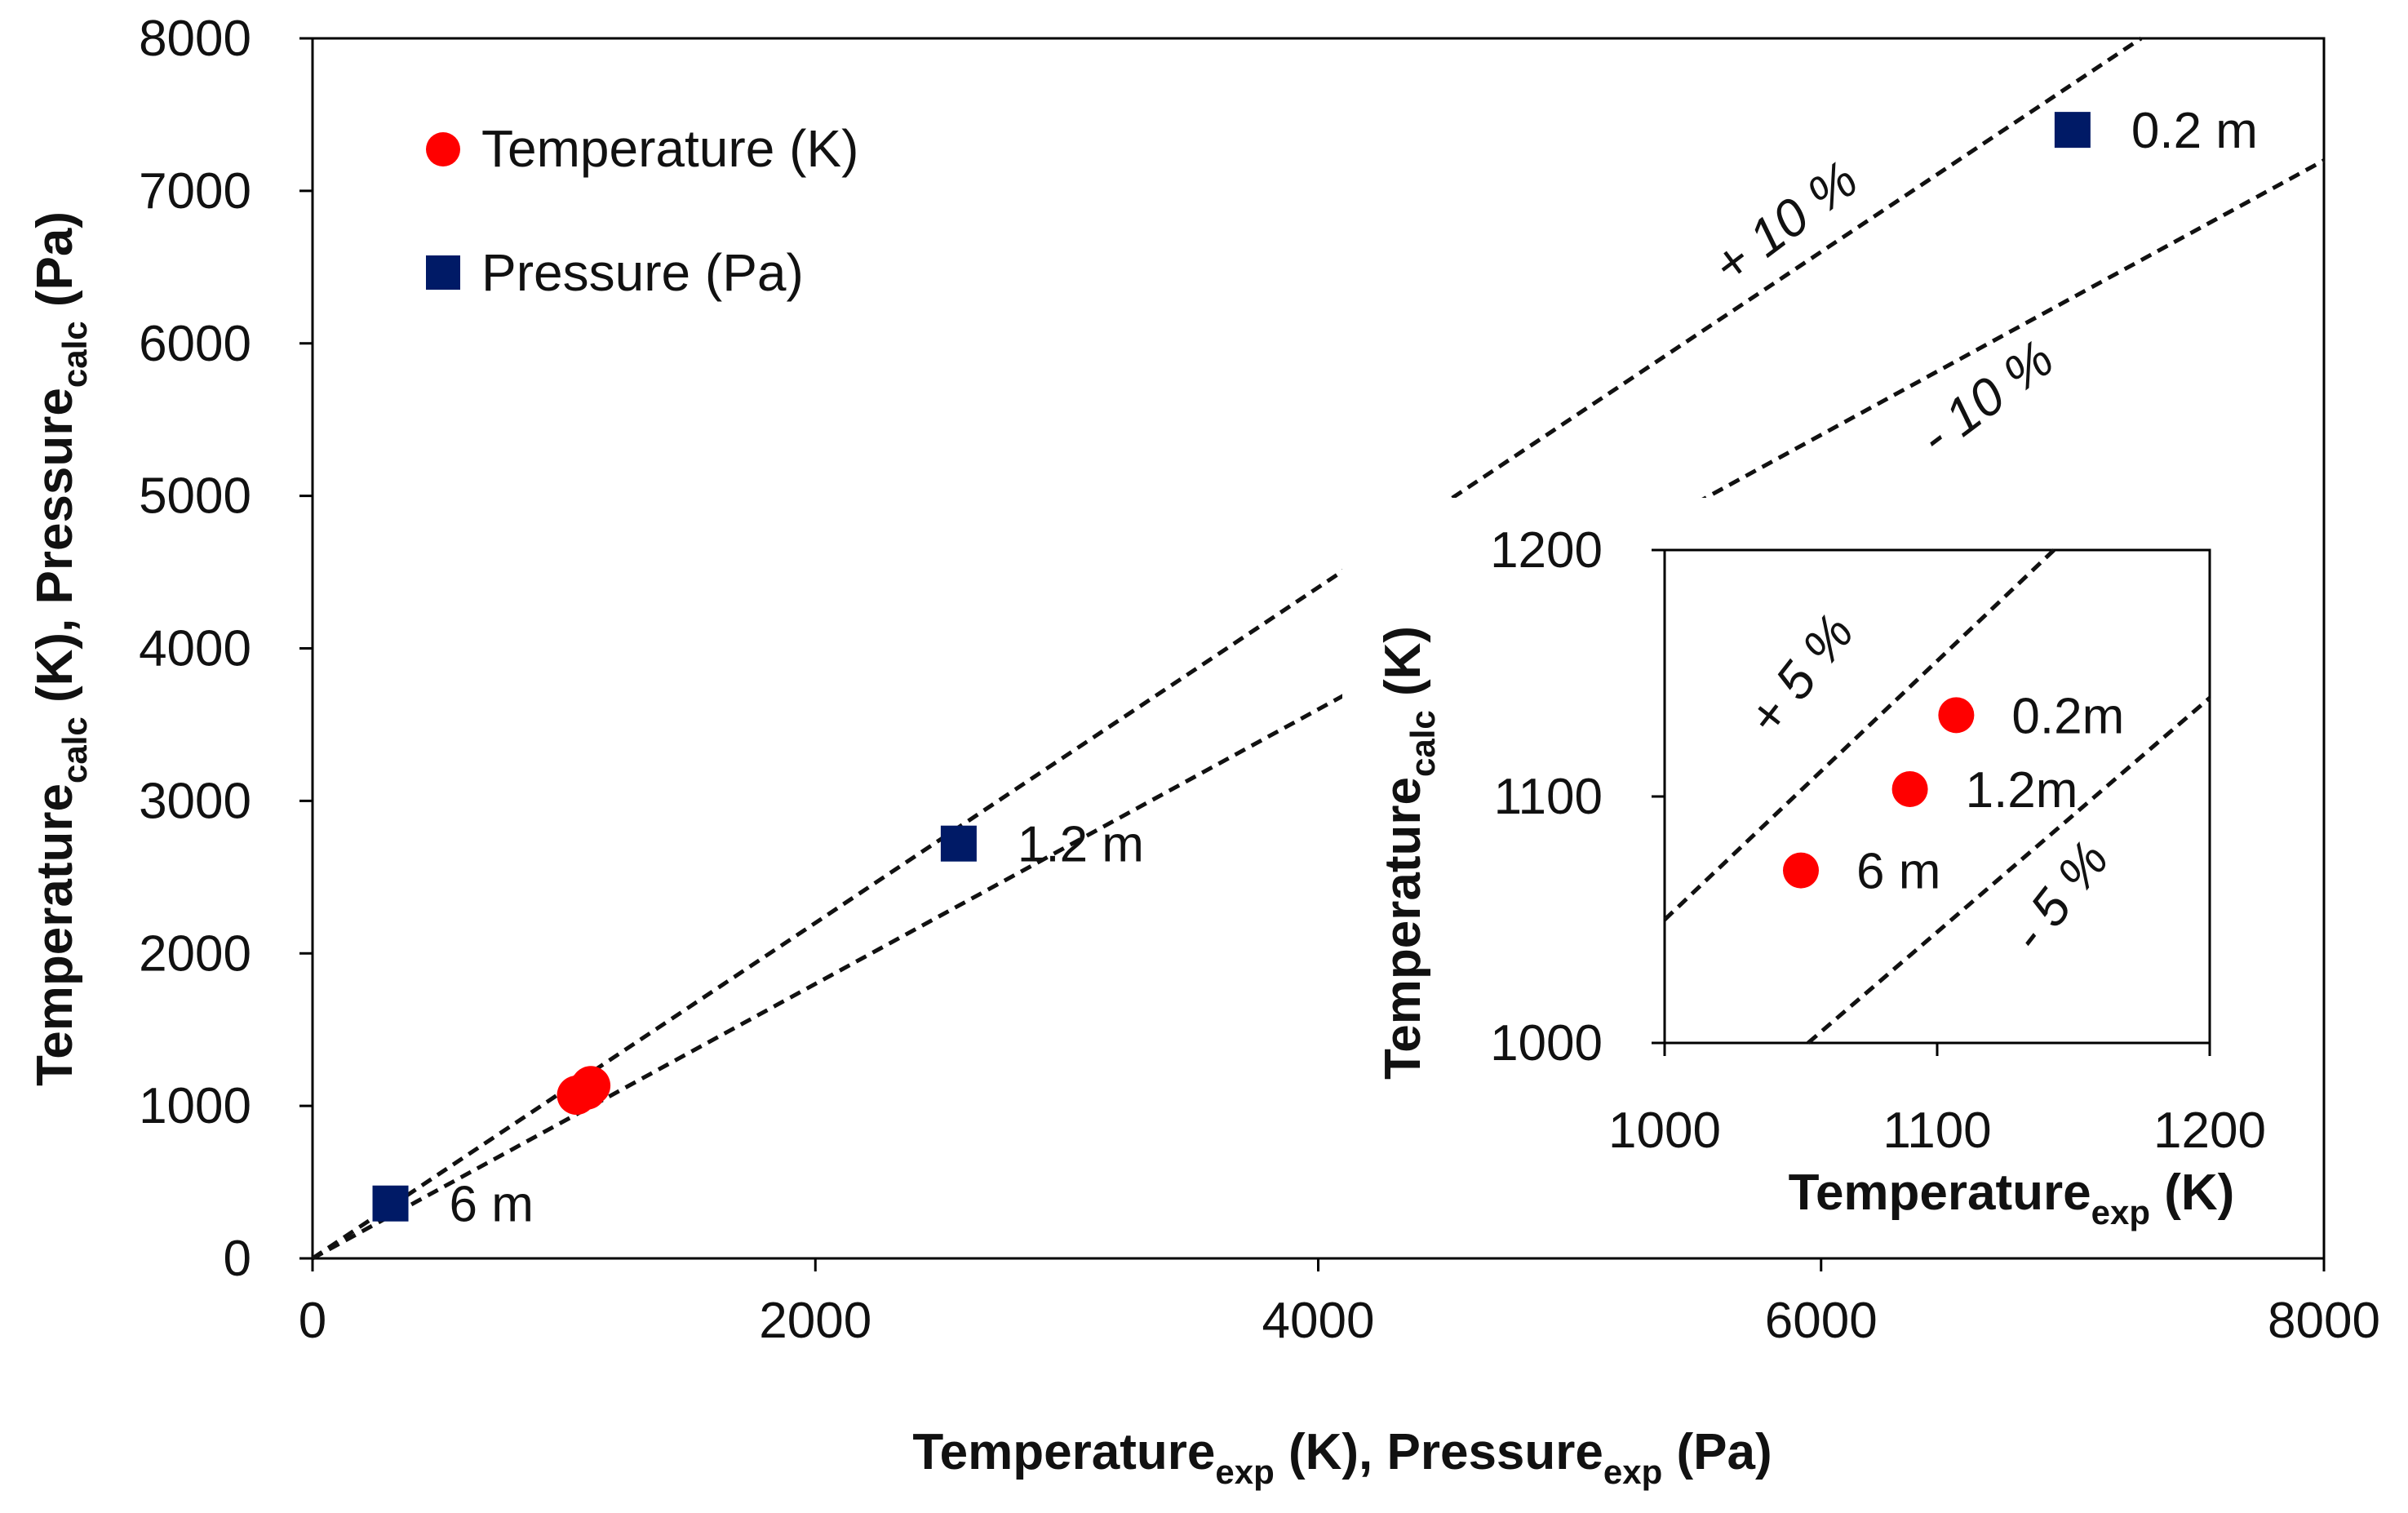 The image size is (2408, 1513). I want to click on main-x-tick-label: 2000, so click(815, 1321).